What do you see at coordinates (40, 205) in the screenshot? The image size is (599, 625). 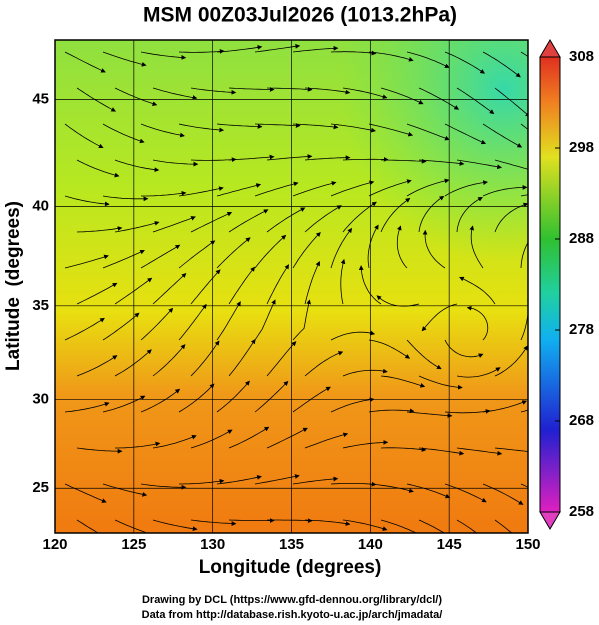 I see `y-tick-label: 40` at bounding box center [40, 205].